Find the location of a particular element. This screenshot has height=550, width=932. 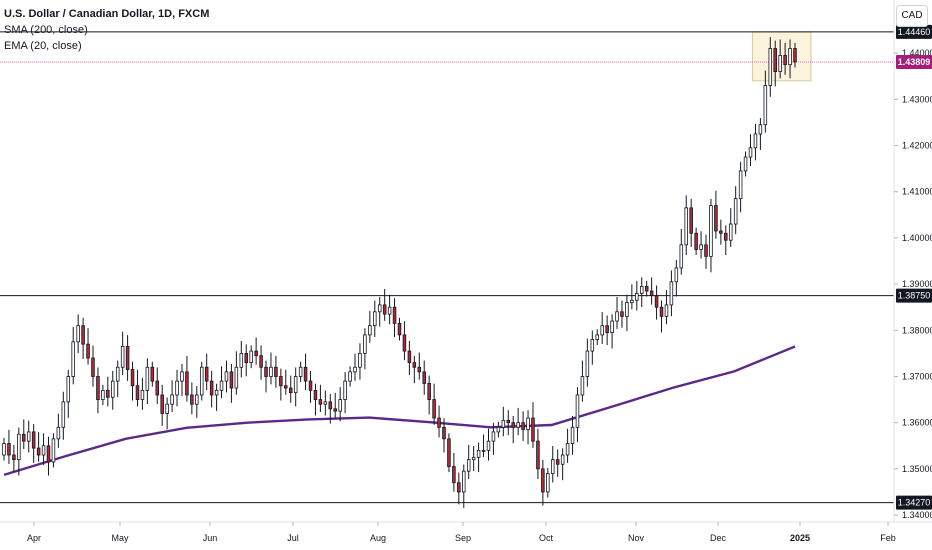

price-badges: 1.44460 1.38750 1.34270 1.43809 is located at coordinates (914, 267).